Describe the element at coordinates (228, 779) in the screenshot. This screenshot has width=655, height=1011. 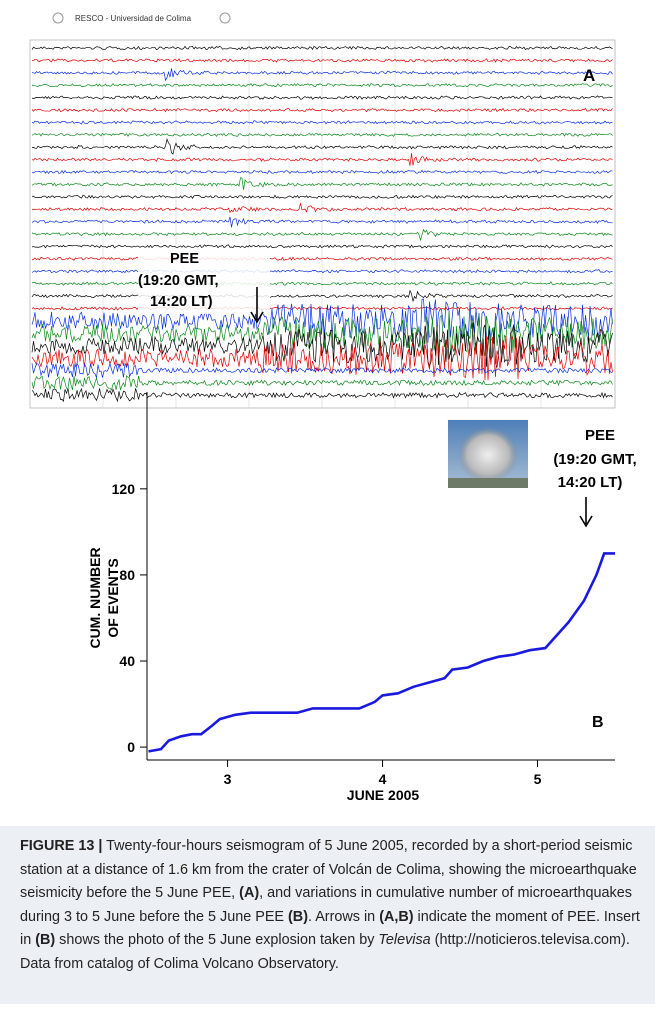
I see `x-tick-label: 3` at that location.